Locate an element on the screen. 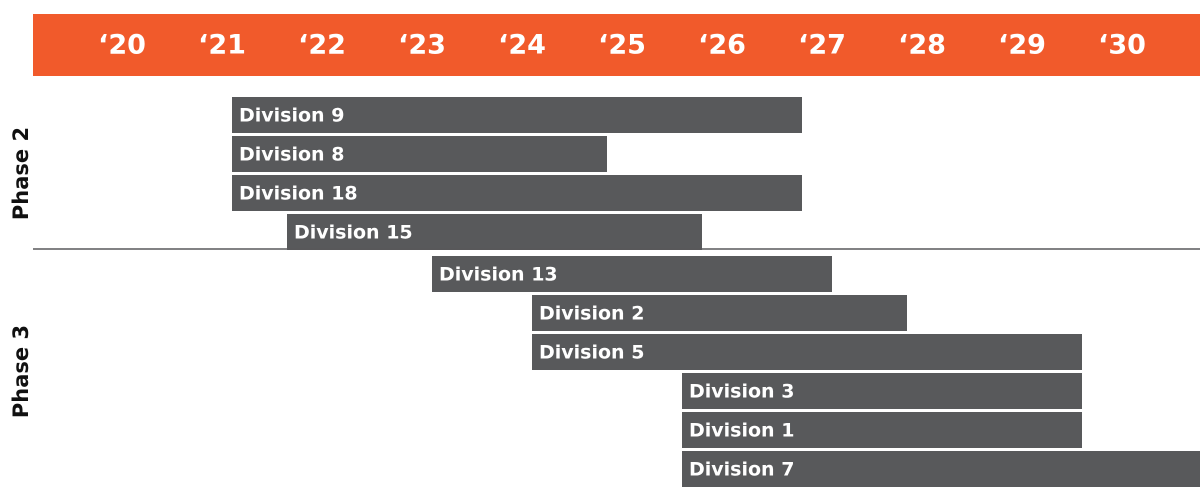  bar-label: Division 2 is located at coordinates (591, 314).